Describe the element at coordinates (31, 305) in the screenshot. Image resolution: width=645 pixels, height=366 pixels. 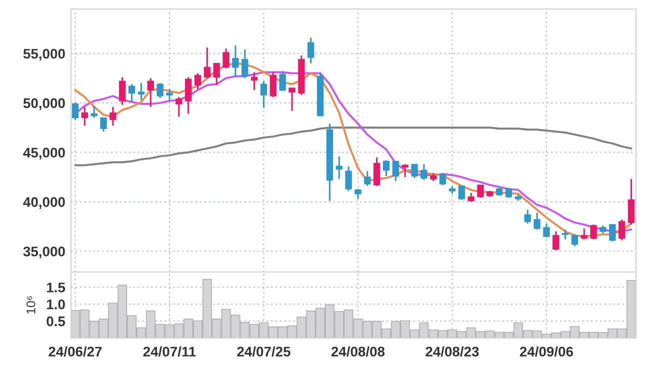
I see `y-axis-title: 10⁶` at that location.